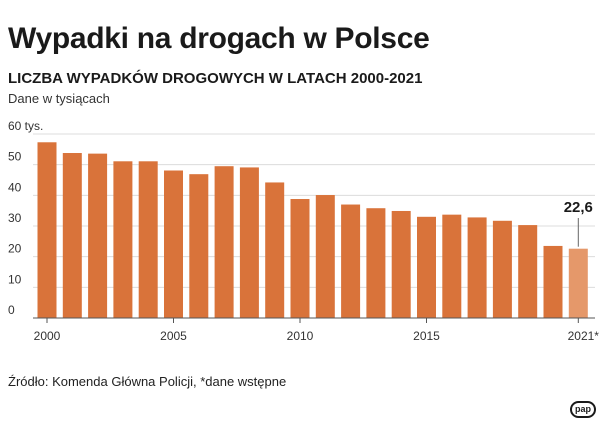 Image resolution: width=606 pixels, height=430 pixels. I want to click on bar-2006, so click(199, 246).